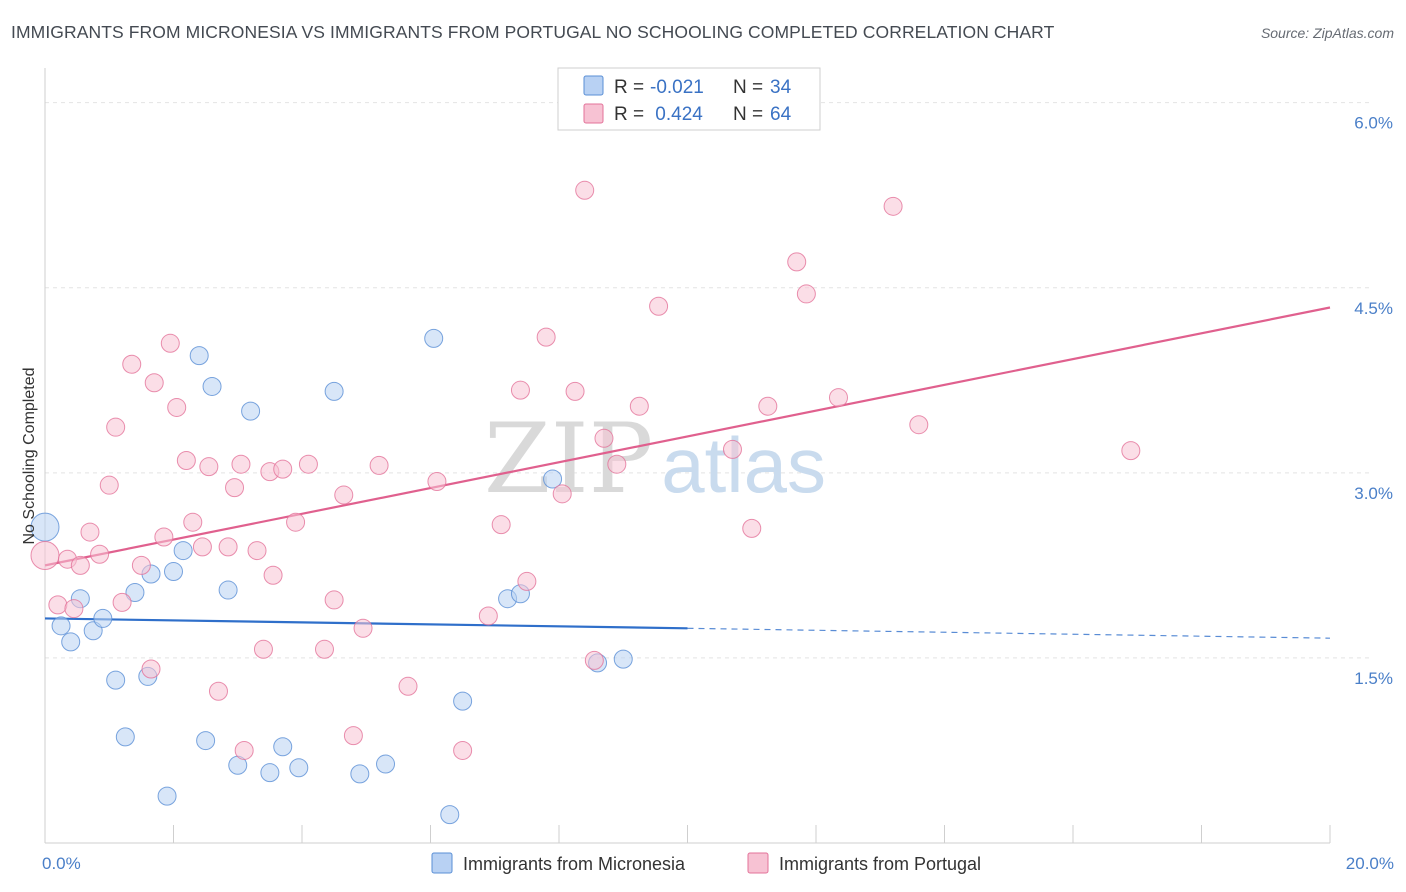 This screenshot has height=892, width=1406. Describe the element at coordinates (1327, 33) in the screenshot. I see `source-credit: Source: ZipAtlas.com` at that location.